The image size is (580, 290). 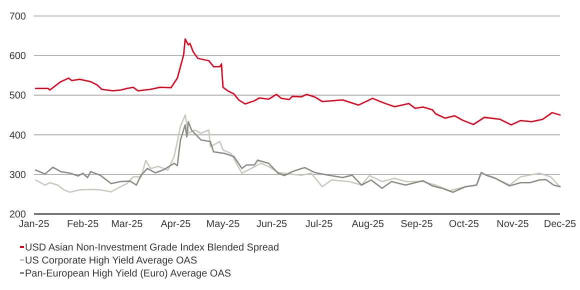 I want to click on y-tick-label: 600, so click(x=17, y=56).